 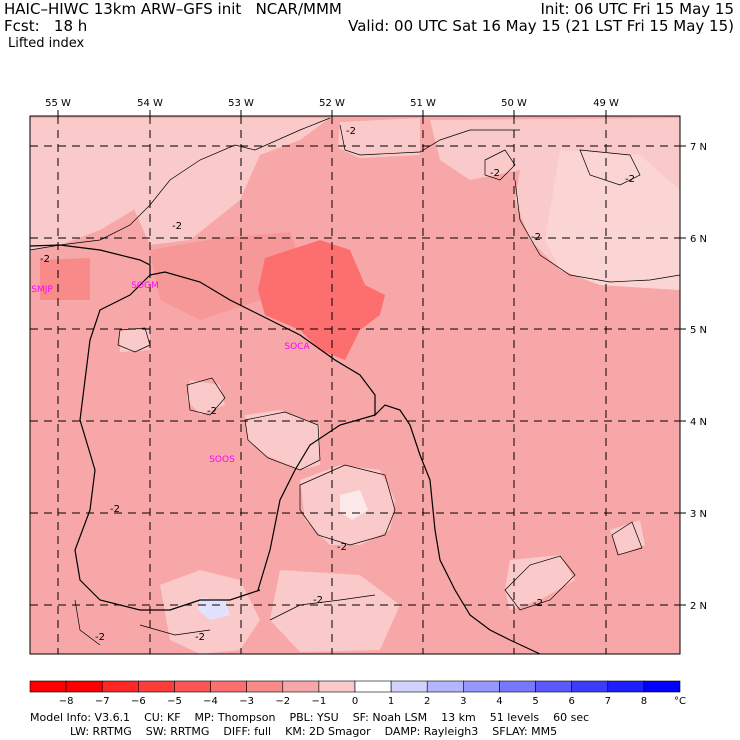 What do you see at coordinates (379, 138) in the screenshot?
I see `shade-n2` at bounding box center [379, 138].